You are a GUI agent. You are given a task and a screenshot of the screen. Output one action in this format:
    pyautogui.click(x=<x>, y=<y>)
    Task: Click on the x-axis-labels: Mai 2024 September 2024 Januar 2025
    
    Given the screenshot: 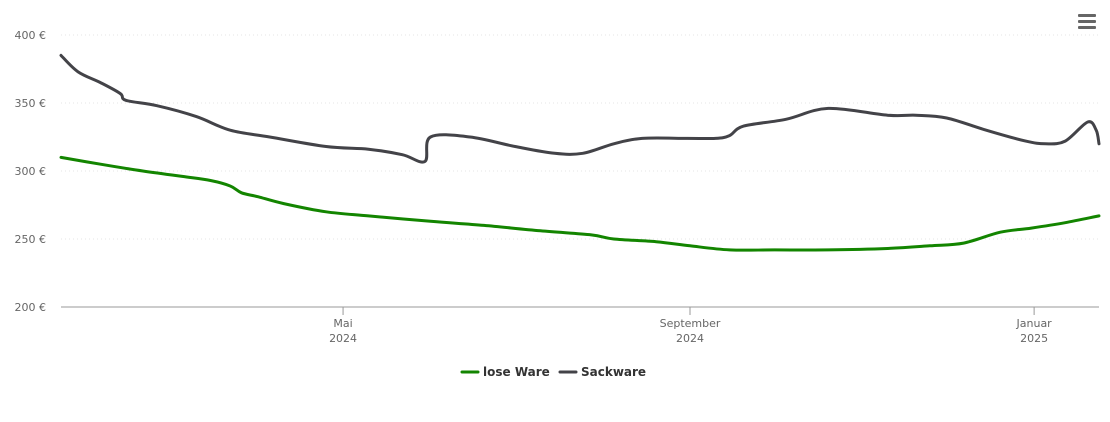 What is the action you would take?
    pyautogui.click(x=690, y=326)
    